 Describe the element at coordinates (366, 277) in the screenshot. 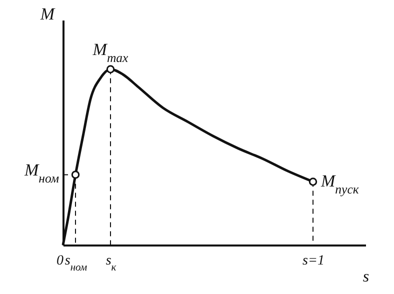

I see `x-axis-title: s` at that location.